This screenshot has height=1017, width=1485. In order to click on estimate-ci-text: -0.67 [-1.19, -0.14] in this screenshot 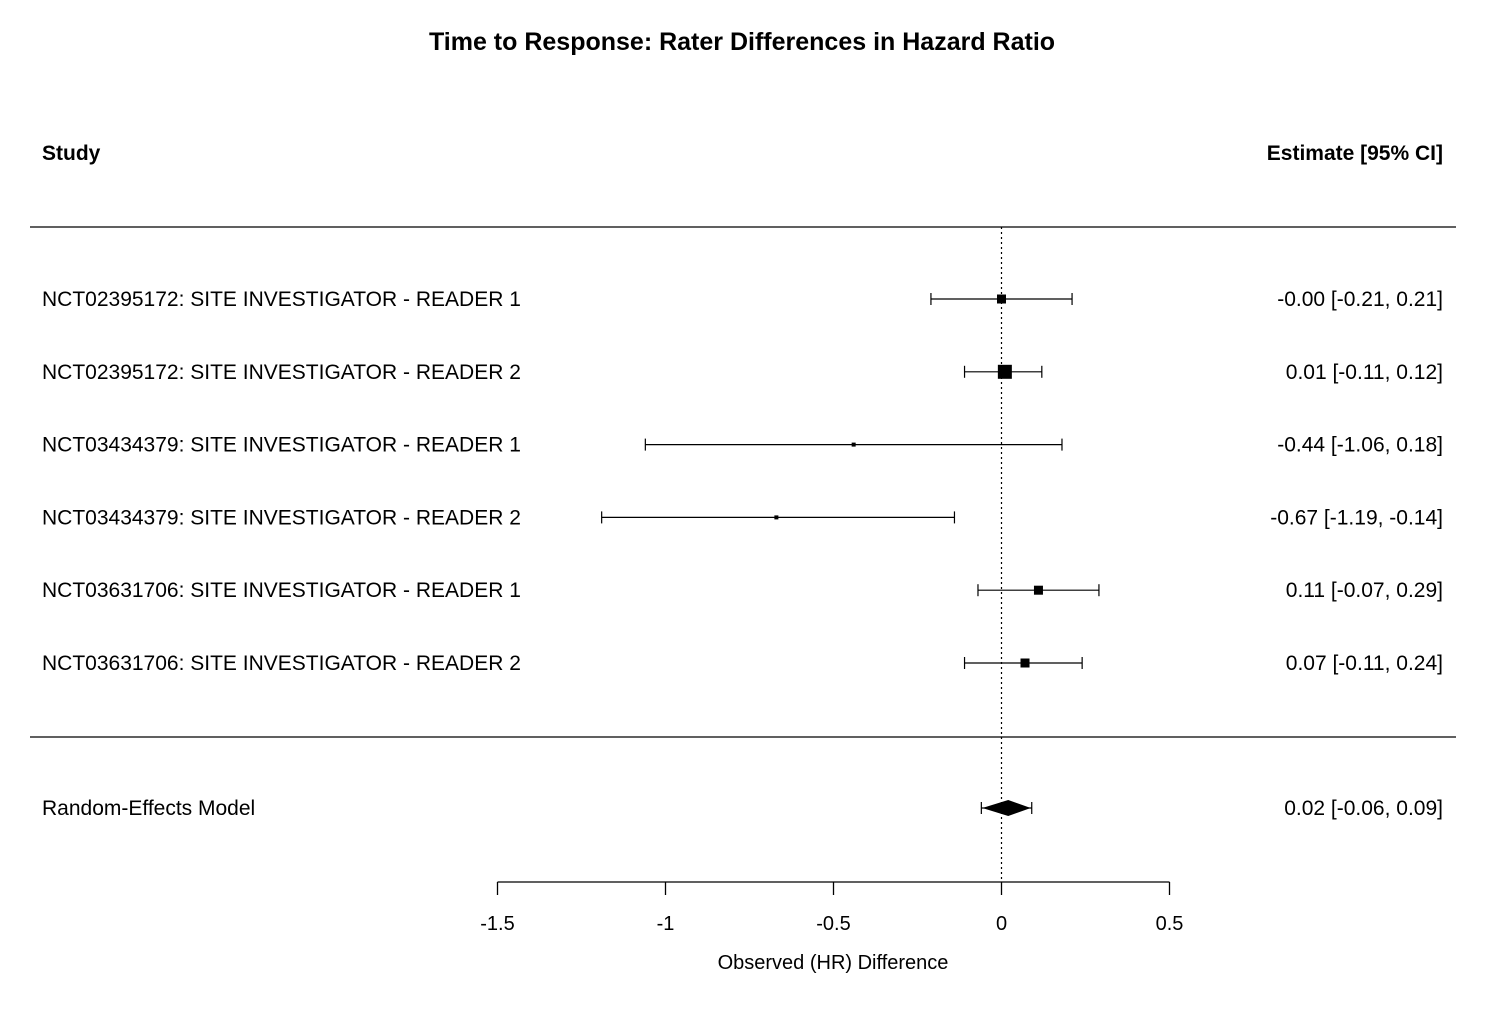, I will do `click(1356, 517)`.